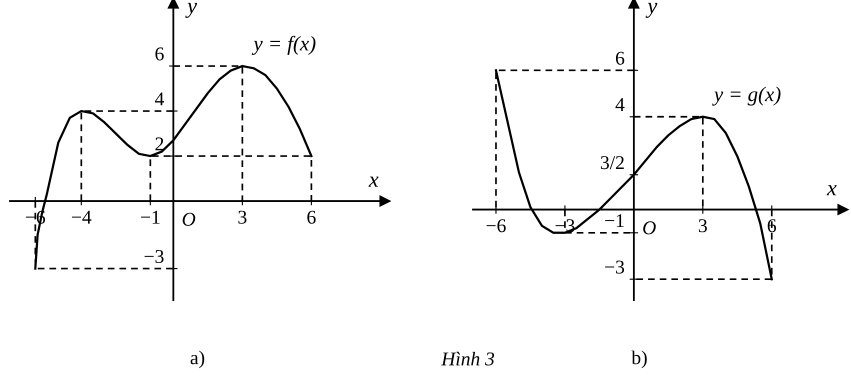 This screenshot has width=851, height=377. What do you see at coordinates (467, 359) in the screenshot?
I see `text: Hình 3` at bounding box center [467, 359].